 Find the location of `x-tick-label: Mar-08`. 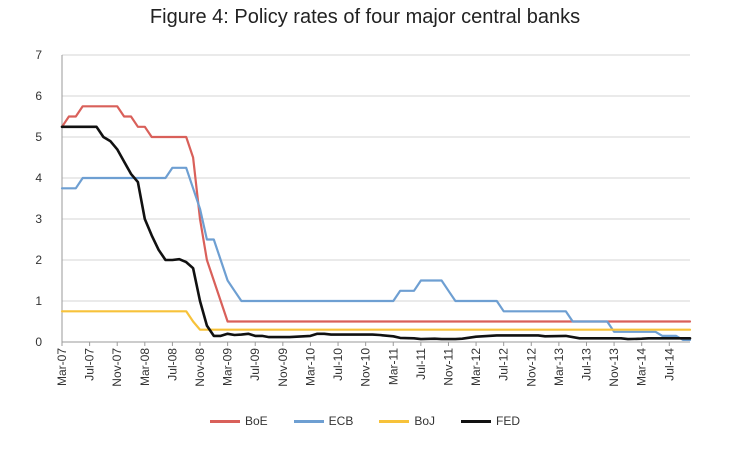

x-tick-label: Mar-08 is located at coordinates (145, 367).